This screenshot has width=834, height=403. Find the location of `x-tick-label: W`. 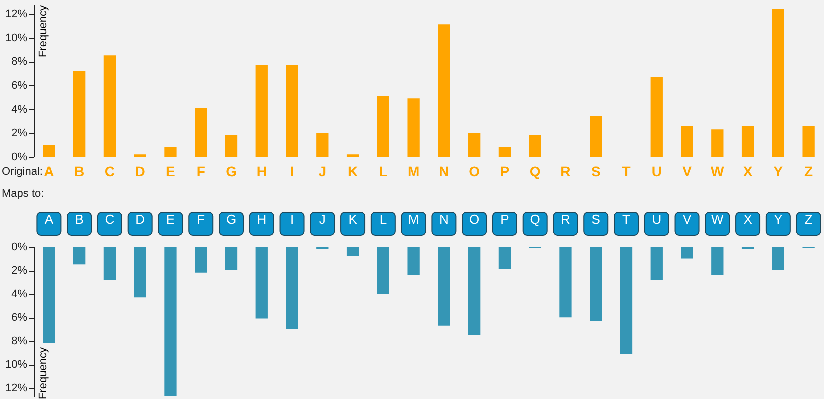

x-tick-label: W is located at coordinates (718, 219).